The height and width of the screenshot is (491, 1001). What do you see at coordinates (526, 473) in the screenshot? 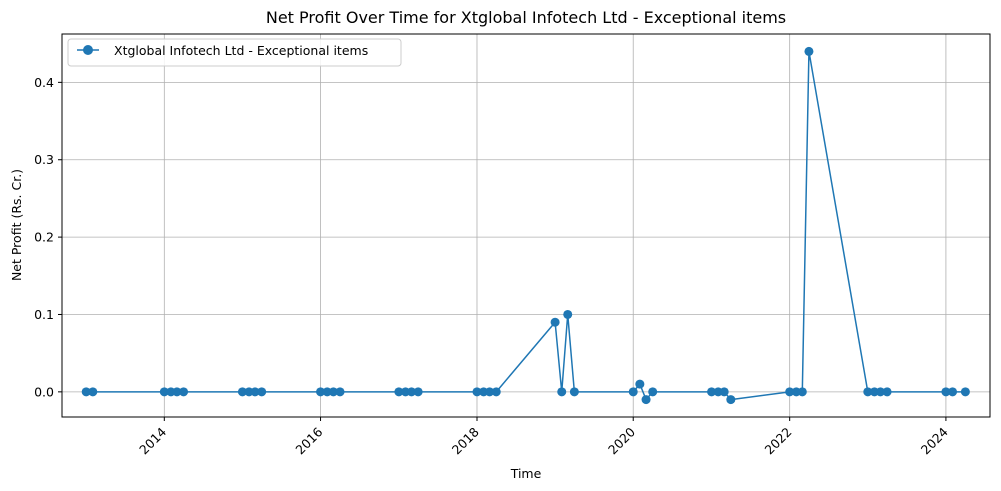
I see `x-axis-label: Time` at bounding box center [526, 473].